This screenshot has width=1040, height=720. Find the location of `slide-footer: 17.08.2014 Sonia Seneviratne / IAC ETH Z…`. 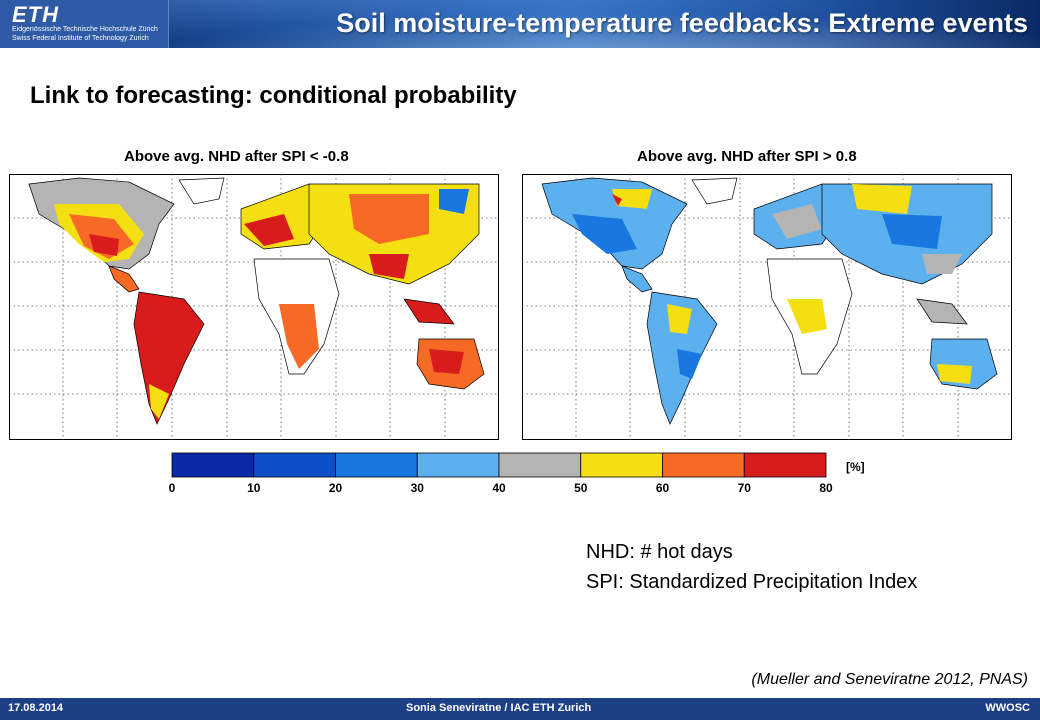

slide-footer: 17.08.2014 Sonia Seneviratne / IAC ETH Z… is located at coordinates (520, 709).